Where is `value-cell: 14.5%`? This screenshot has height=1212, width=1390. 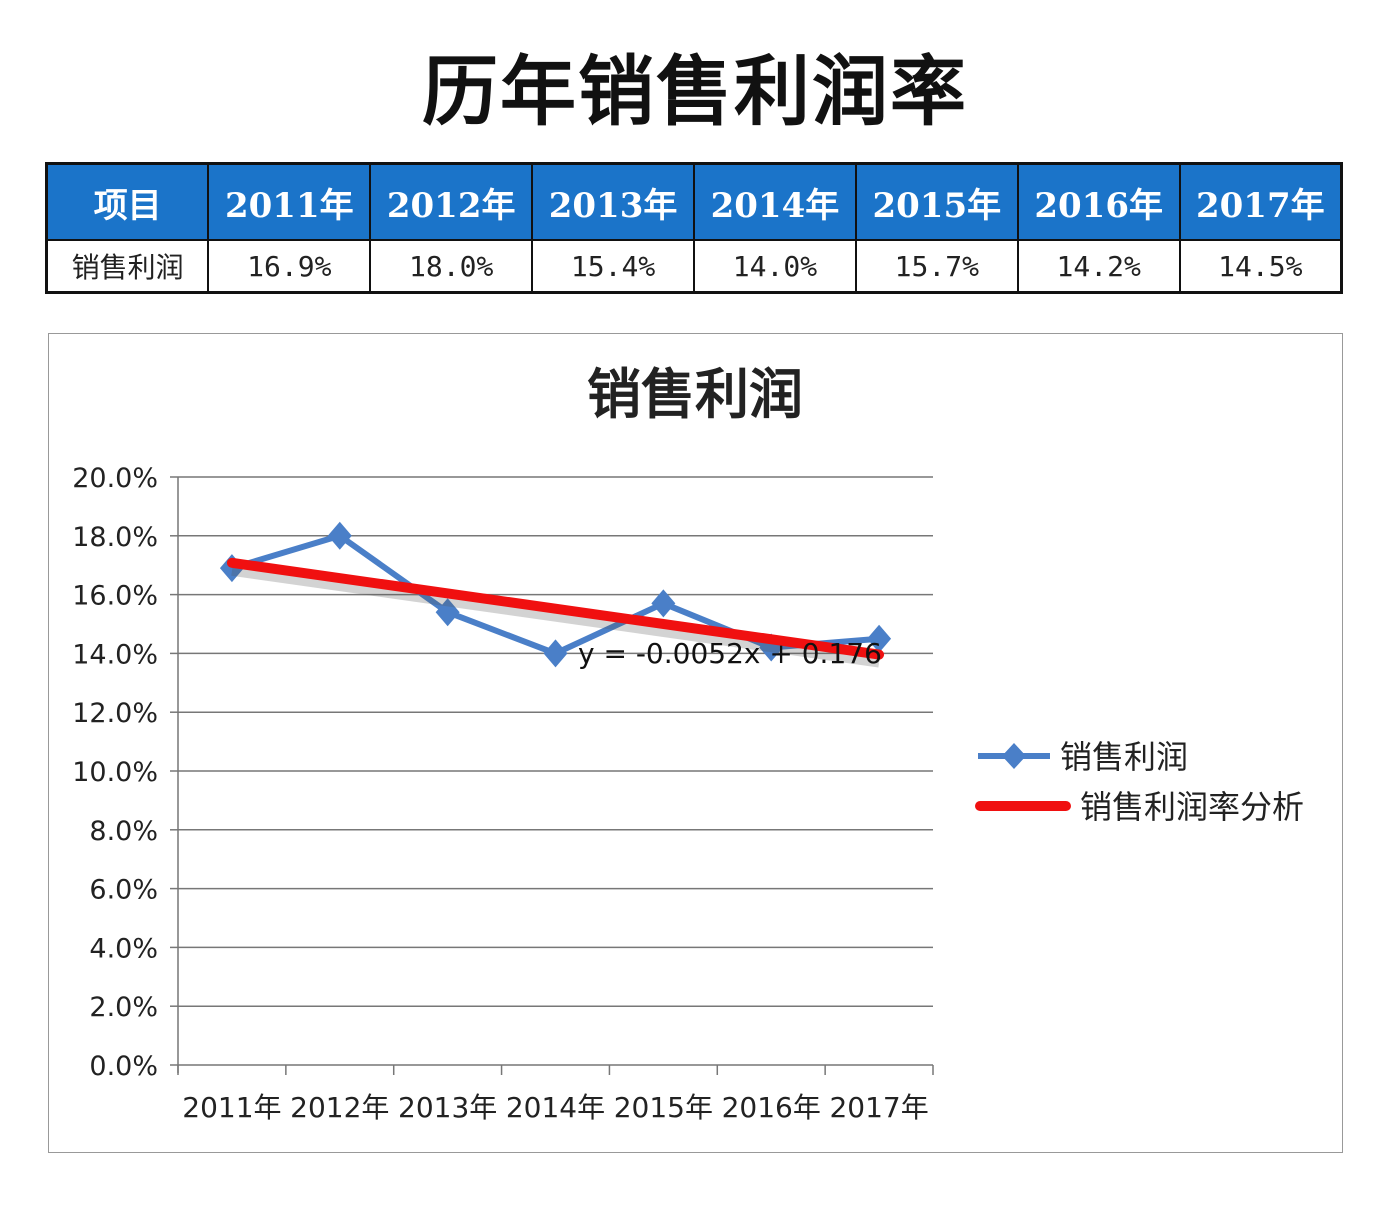
value-cell: 14.5% is located at coordinates (1260, 266).